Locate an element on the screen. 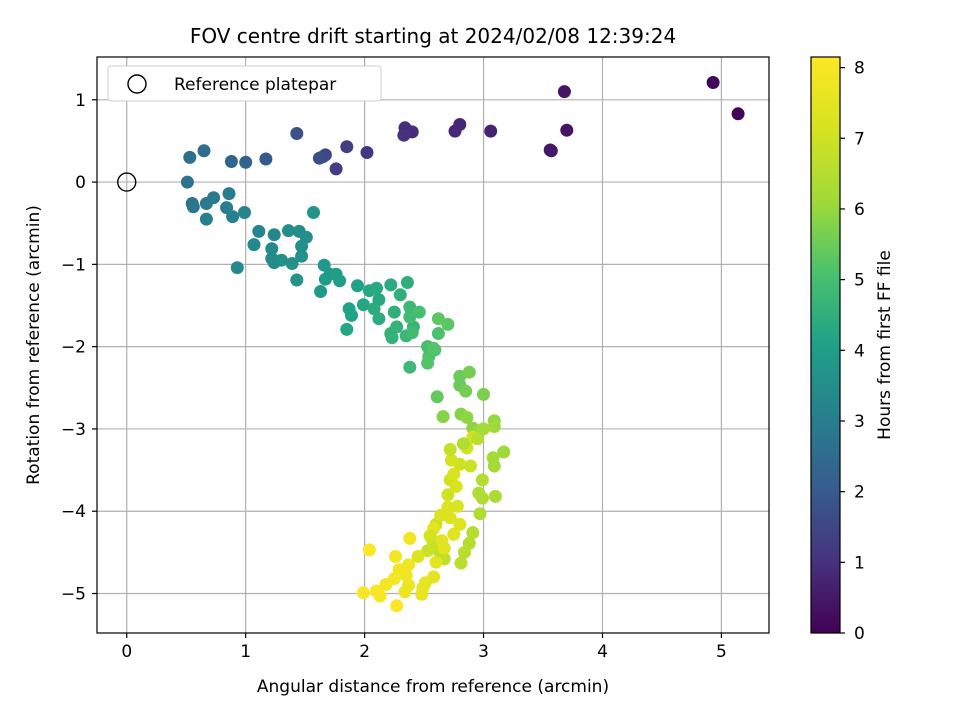  colorbar-tick-label: 0 is located at coordinates (859, 634).